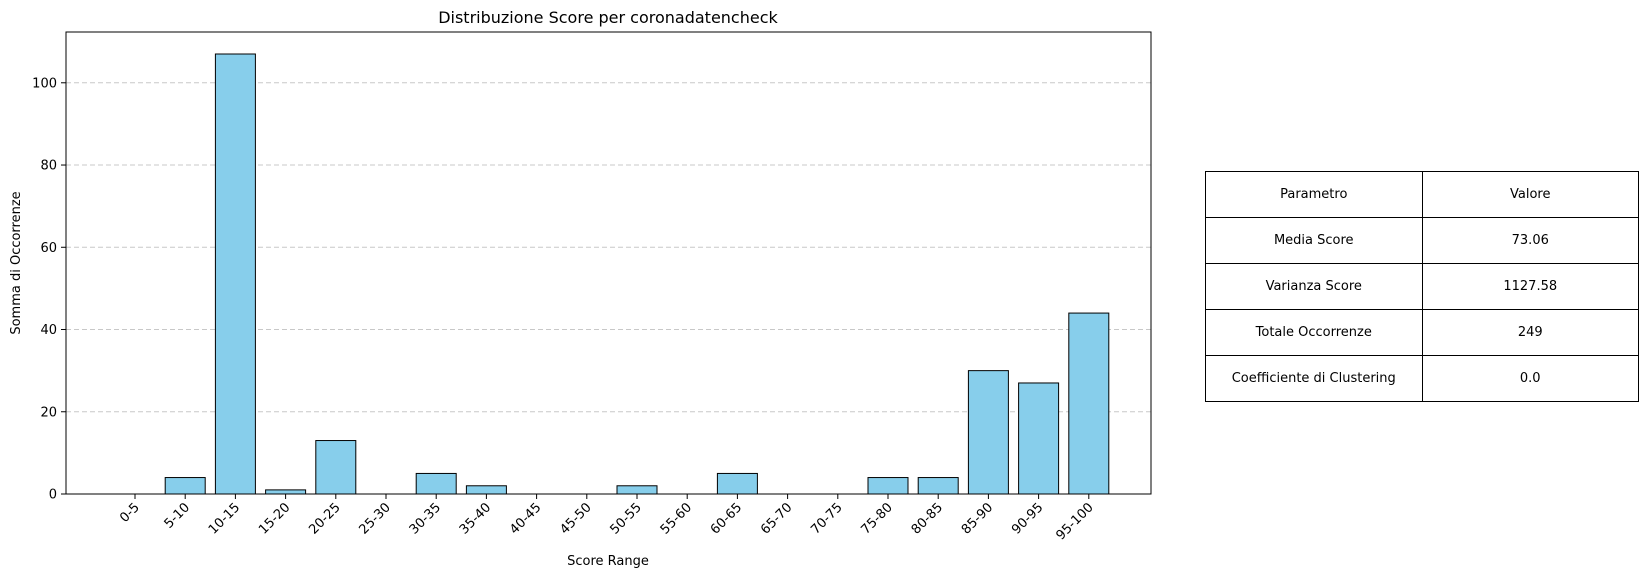 This screenshot has width=1648, height=578. What do you see at coordinates (1530, 240) in the screenshot?
I see `value-cell: 73.06` at bounding box center [1530, 240].